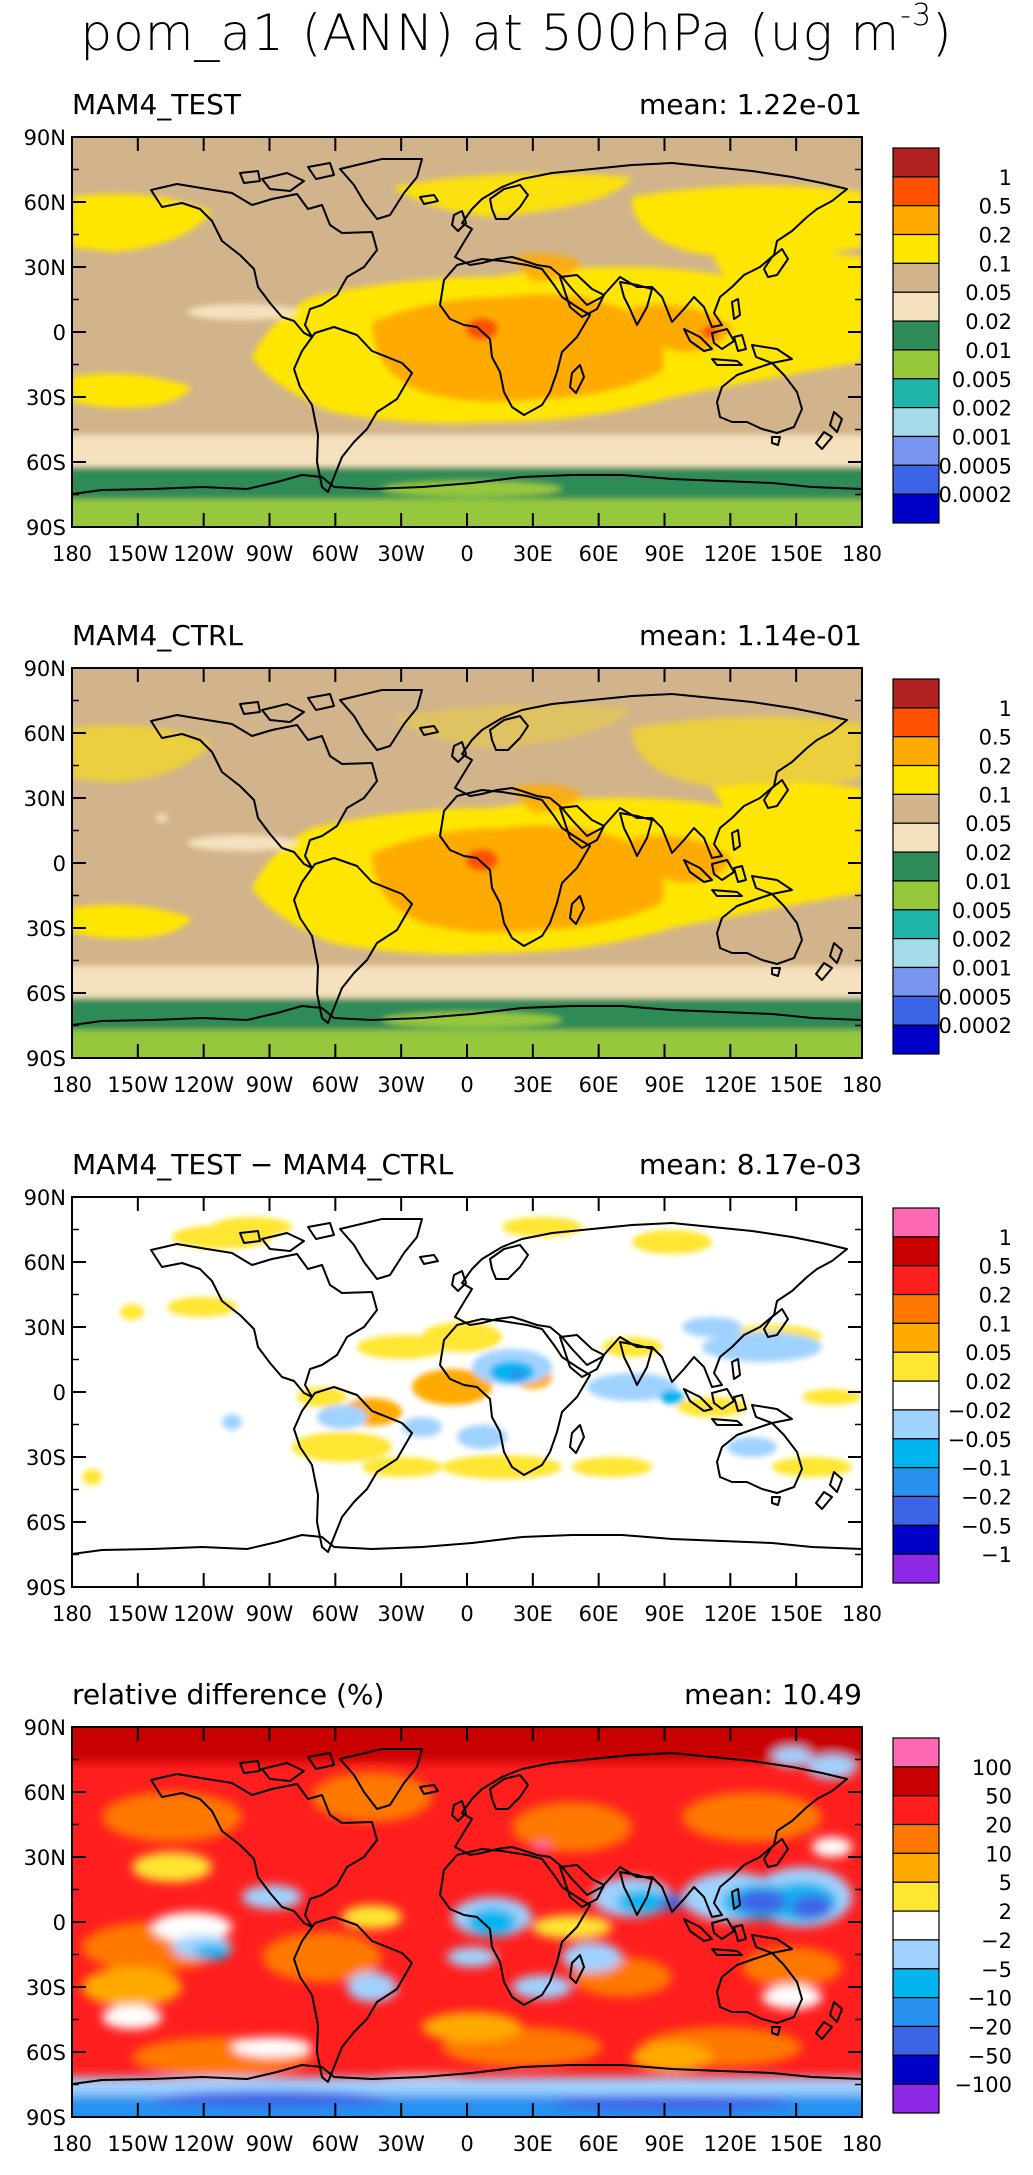  Describe the element at coordinates (401, 2144) in the screenshot. I see `lon-tick-label: 30W` at that location.